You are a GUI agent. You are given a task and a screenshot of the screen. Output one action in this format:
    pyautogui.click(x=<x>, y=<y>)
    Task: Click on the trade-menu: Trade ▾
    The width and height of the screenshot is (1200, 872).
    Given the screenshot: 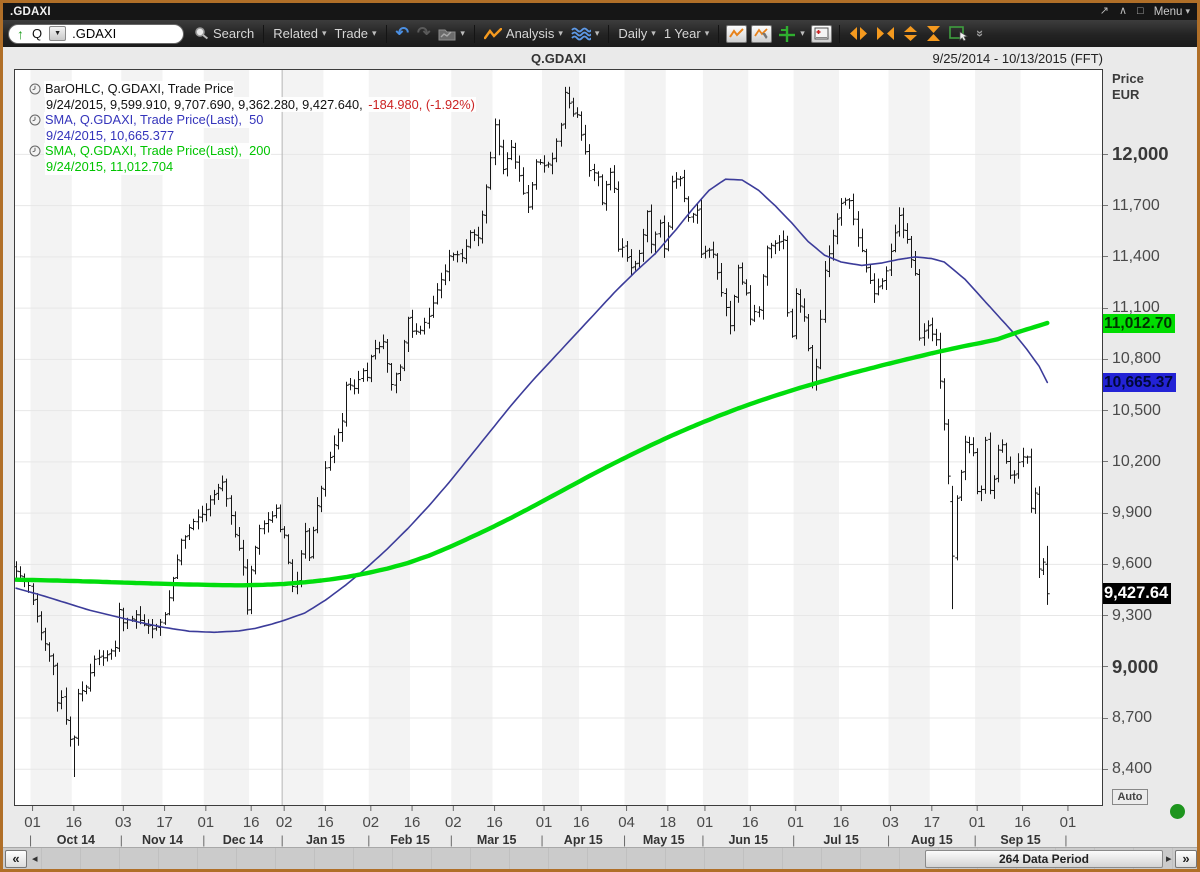 What is the action you would take?
    pyautogui.click(x=356, y=33)
    